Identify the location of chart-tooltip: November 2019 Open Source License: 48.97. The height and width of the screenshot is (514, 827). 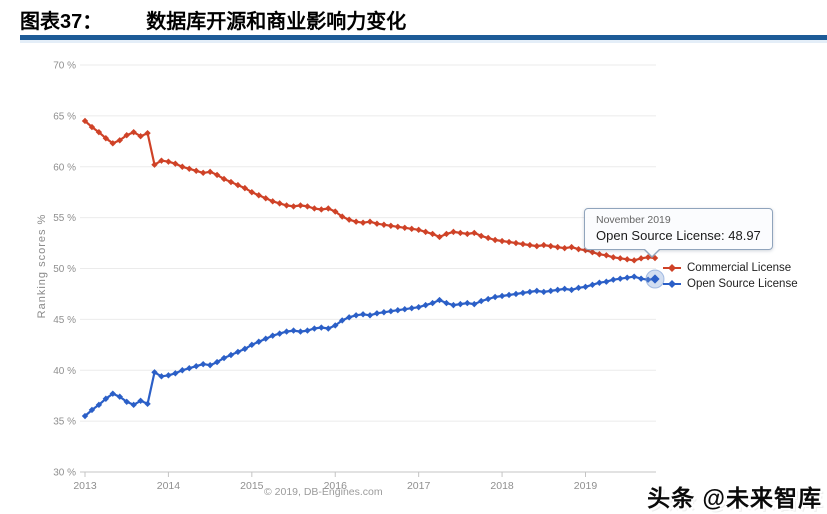
(678, 233).